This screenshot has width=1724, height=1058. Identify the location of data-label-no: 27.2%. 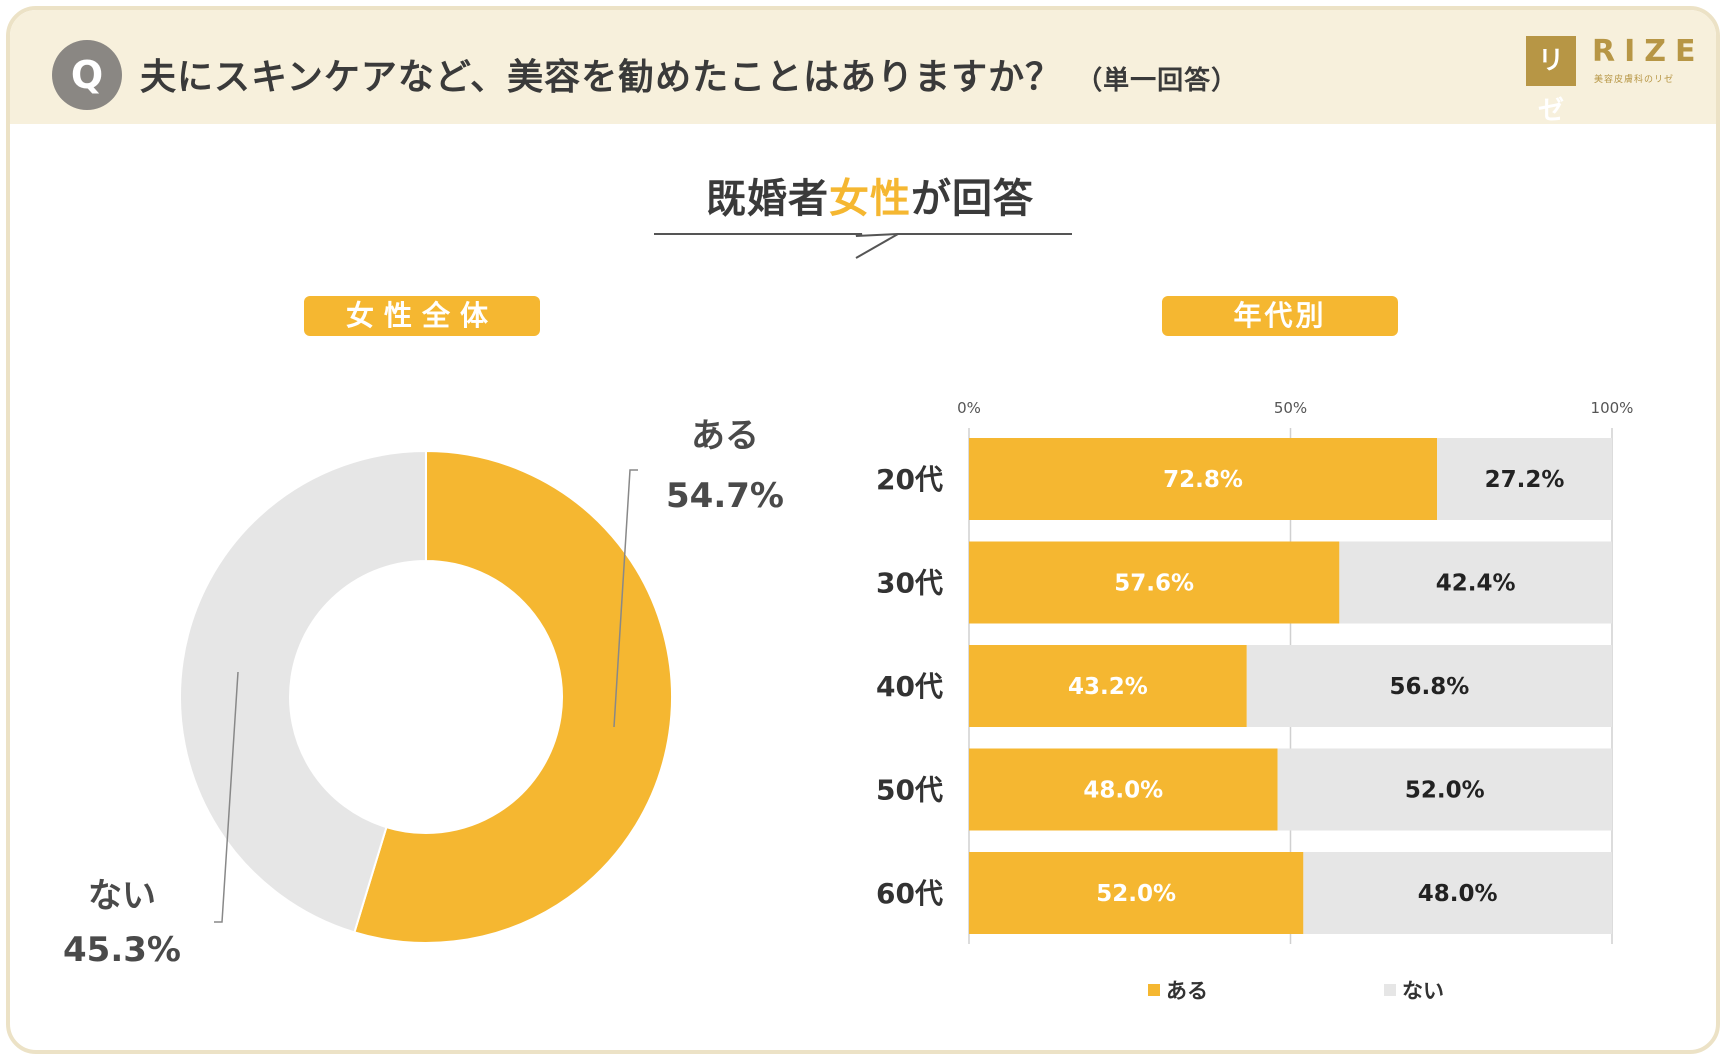
(1525, 480).